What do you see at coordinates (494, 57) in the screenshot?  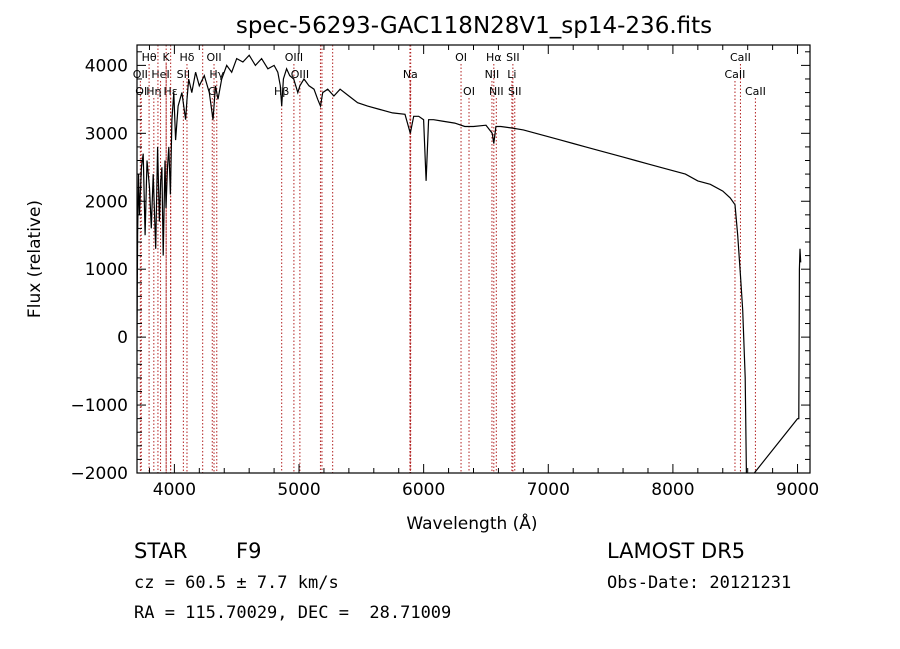 I see `spectral-line-label: Hα` at bounding box center [494, 57].